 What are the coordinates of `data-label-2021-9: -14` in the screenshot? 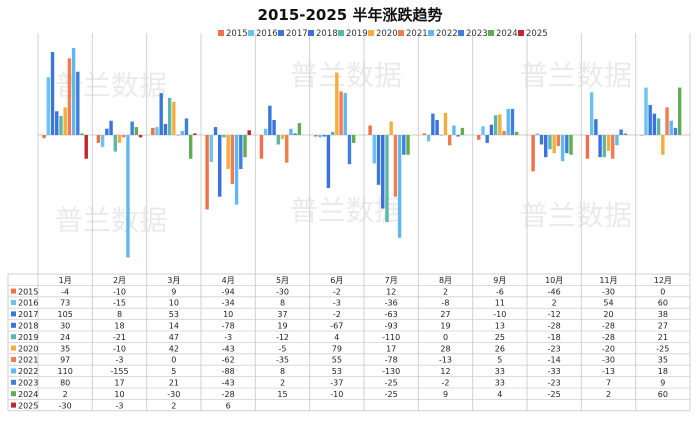 It's located at (554, 360).